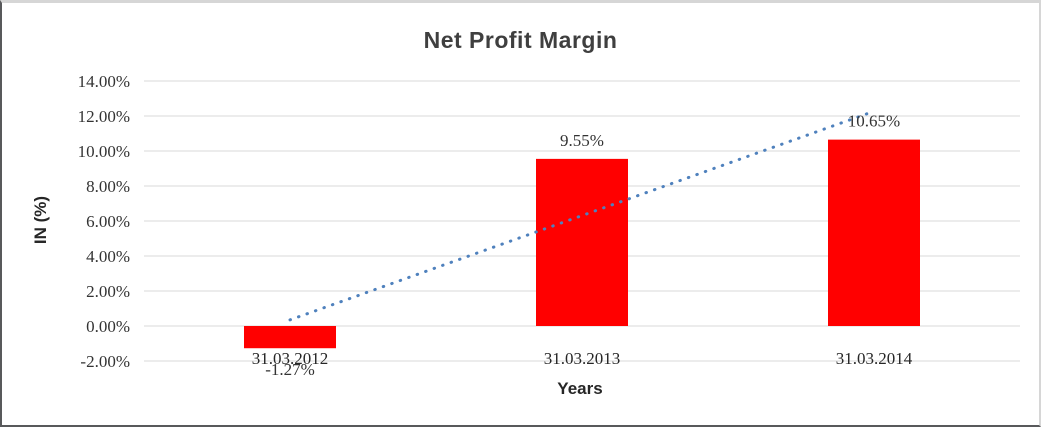 The width and height of the screenshot is (1041, 427). Describe the element at coordinates (582, 242) in the screenshot. I see `bar-31.03.2013` at that location.